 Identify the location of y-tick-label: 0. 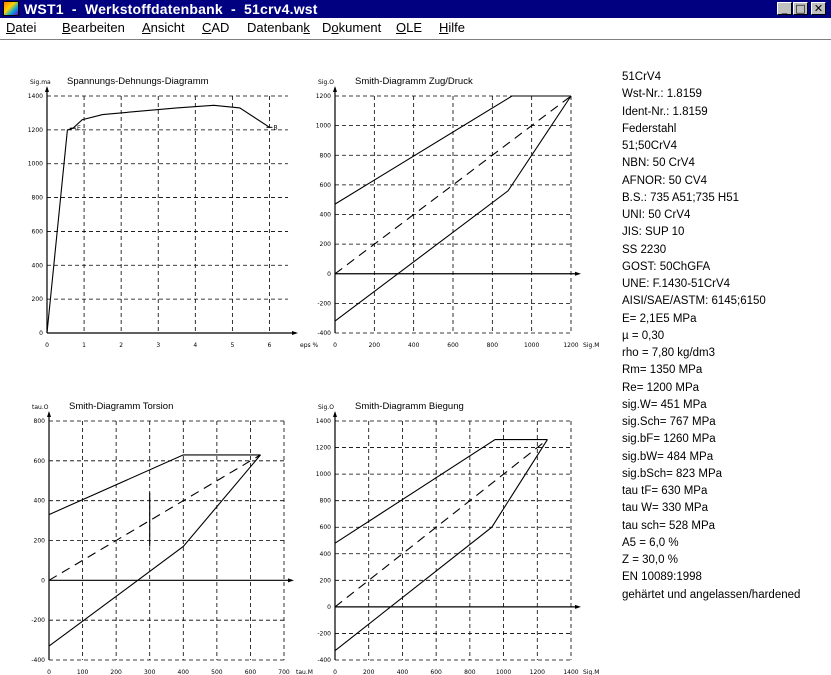
(41, 333).